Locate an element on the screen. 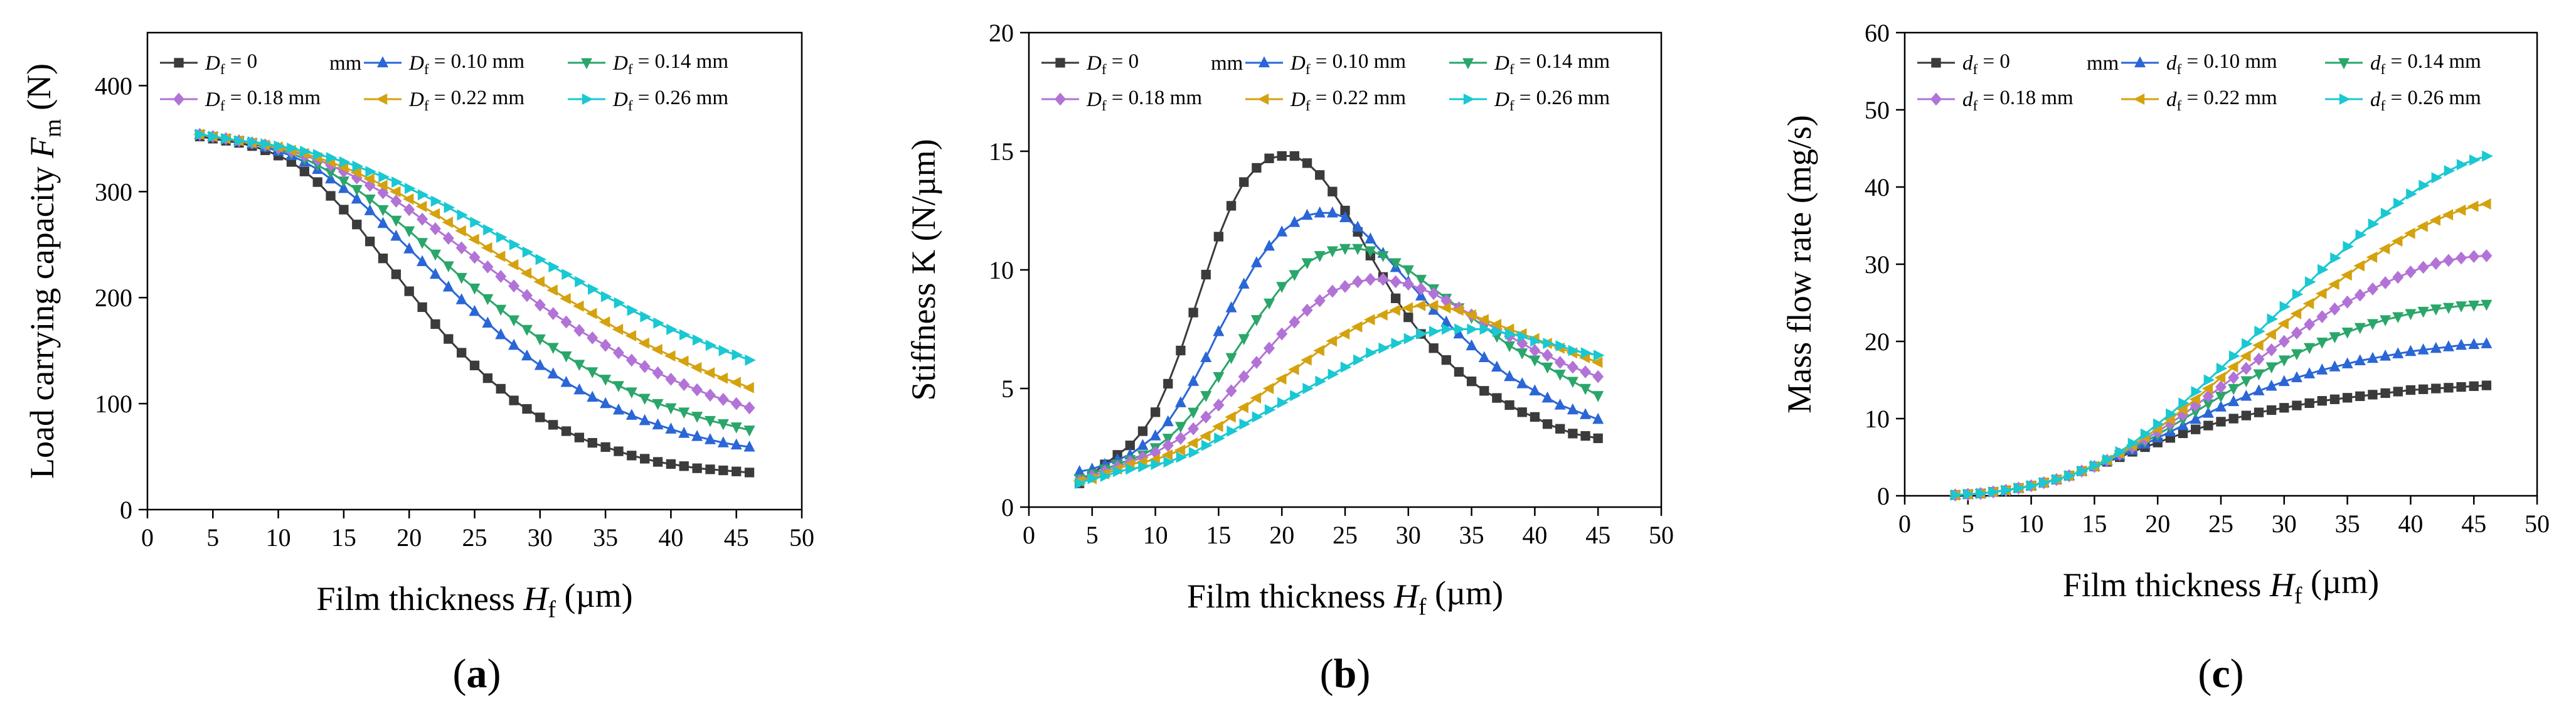  x-axis-title: Film thickness Hf (µm) is located at coordinates (474, 600).